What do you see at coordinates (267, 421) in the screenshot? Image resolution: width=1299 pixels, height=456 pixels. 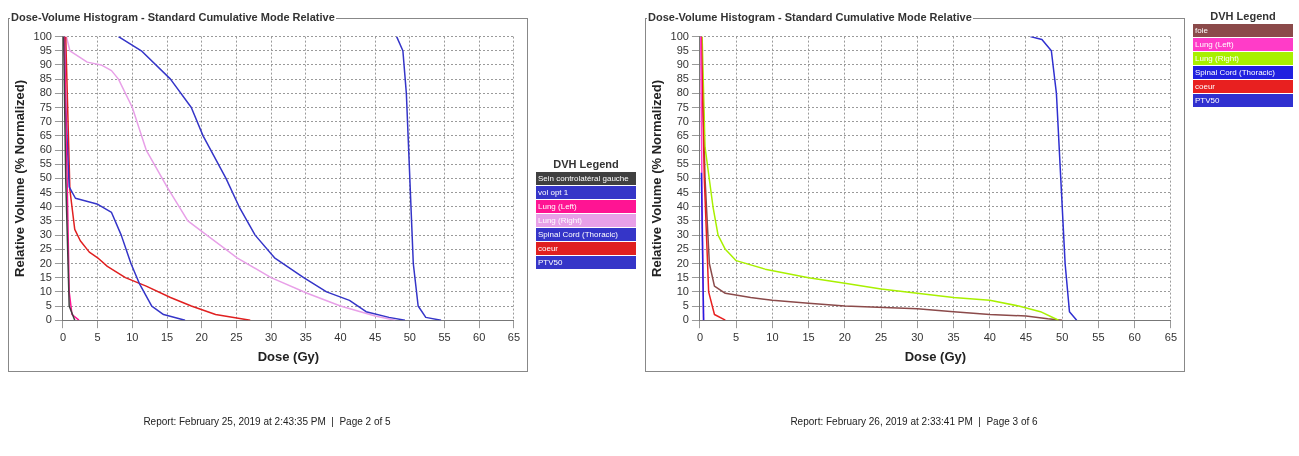 I see `text: Report: February 25, 2019 at 2:43:35 PM | Page 2 of 5` at bounding box center [267, 421].